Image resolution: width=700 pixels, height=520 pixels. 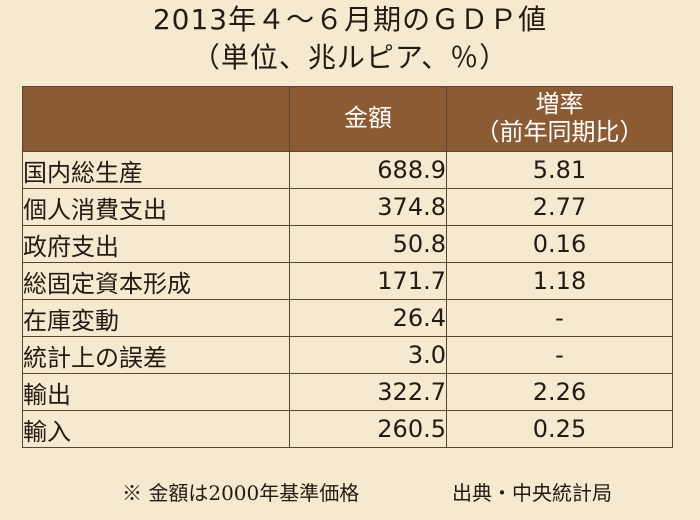 What do you see at coordinates (559, 170) in the screenshot?
I see `row-growth-rate: 5.81` at bounding box center [559, 170].